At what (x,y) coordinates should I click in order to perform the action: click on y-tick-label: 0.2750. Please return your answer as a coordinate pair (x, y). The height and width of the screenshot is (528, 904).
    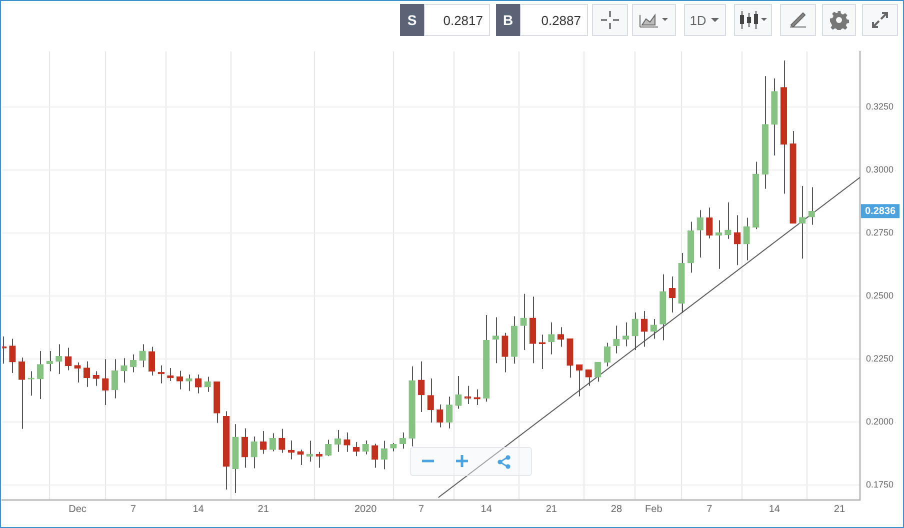
    Looking at the image, I should click on (880, 232).